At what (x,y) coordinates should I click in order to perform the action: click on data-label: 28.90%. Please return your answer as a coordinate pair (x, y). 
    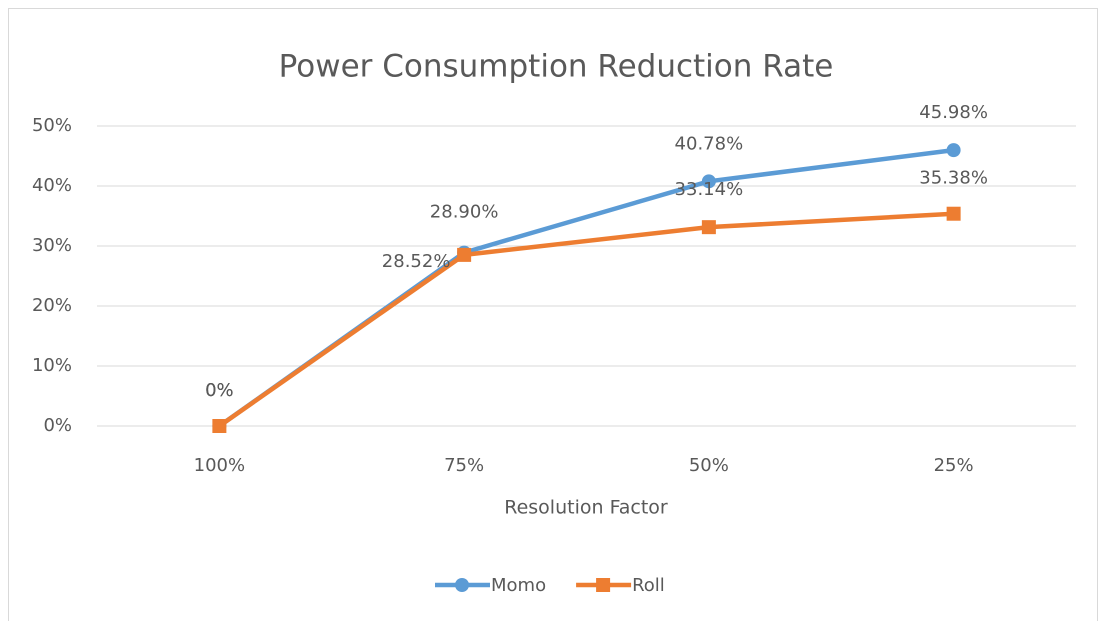
    Looking at the image, I should click on (464, 212).